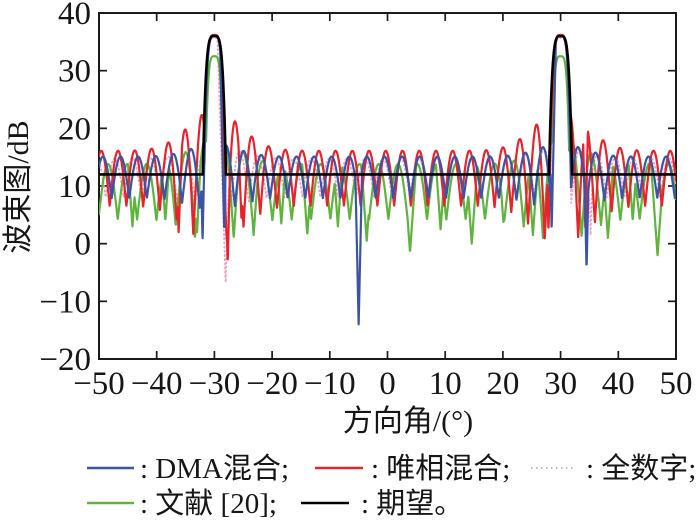  What do you see at coordinates (618, 384) in the screenshot?
I see `x-tick-label: 40` at bounding box center [618, 384].